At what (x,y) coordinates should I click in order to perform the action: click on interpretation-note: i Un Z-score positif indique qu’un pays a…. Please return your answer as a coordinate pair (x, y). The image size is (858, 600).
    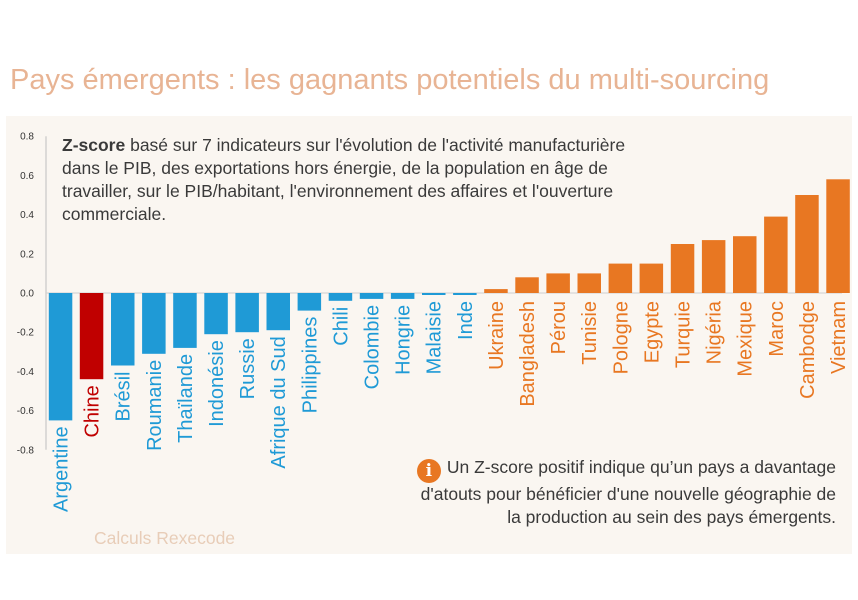
    Looking at the image, I should click on (626, 492).